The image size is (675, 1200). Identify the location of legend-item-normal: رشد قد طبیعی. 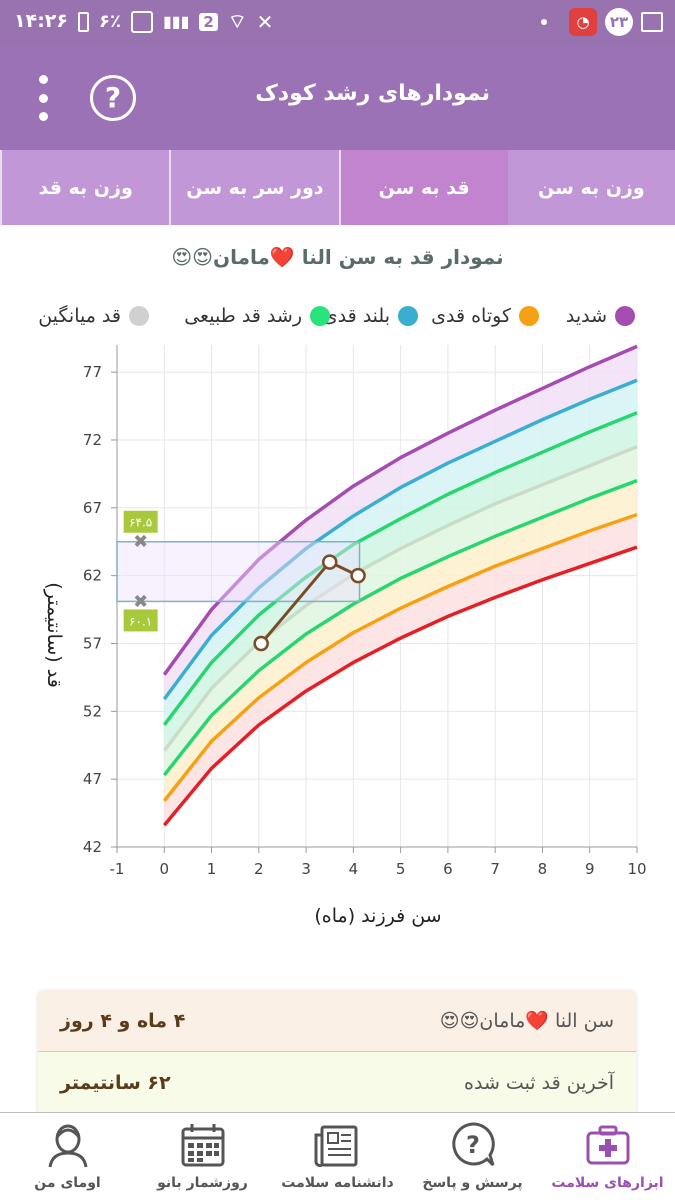
(257, 316).